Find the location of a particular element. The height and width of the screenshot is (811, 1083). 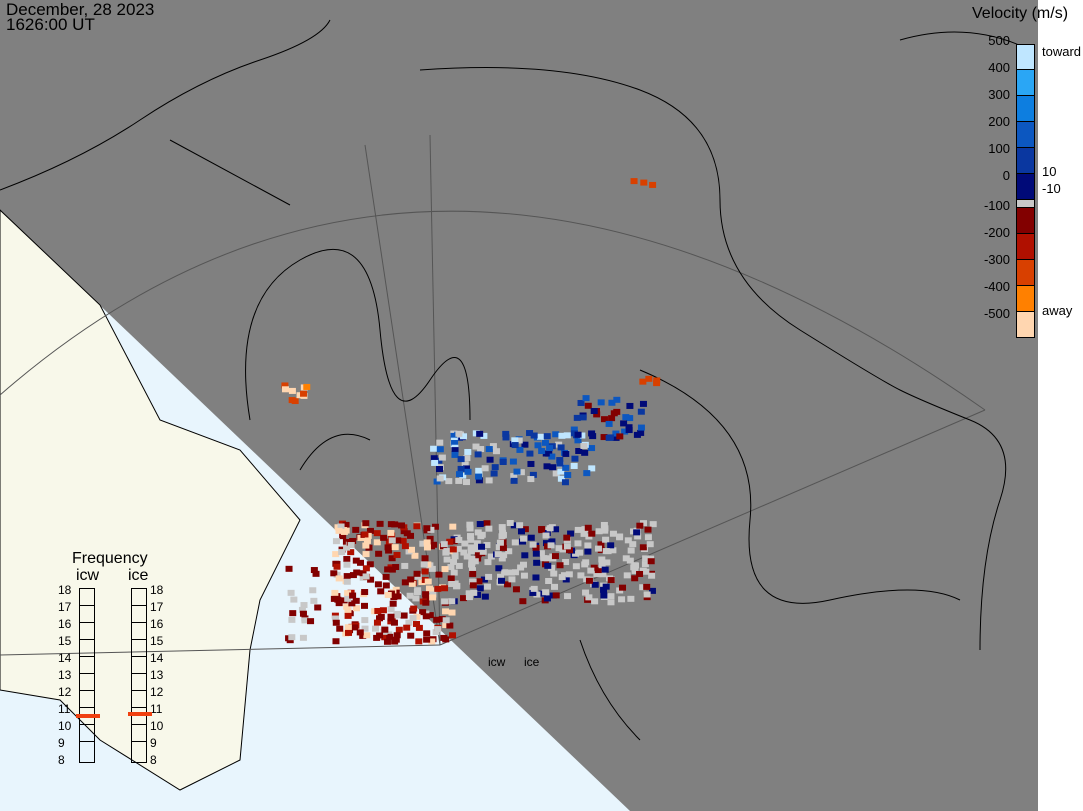

frequency-tick: 11 is located at coordinates (64, 709).